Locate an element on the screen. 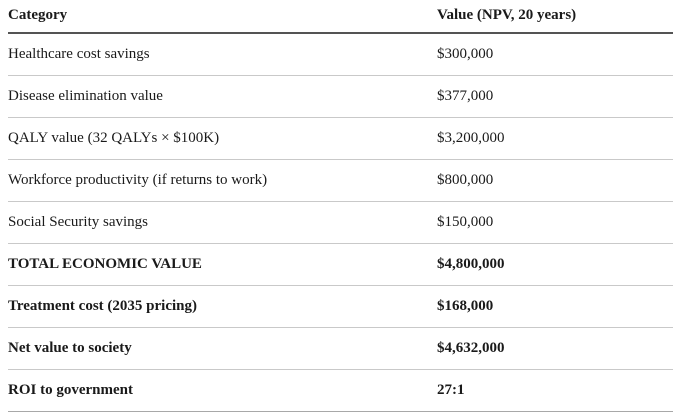 This screenshot has width=682, height=412. table-row-net-value: Net value to society $4,632,000 is located at coordinates (340, 348).